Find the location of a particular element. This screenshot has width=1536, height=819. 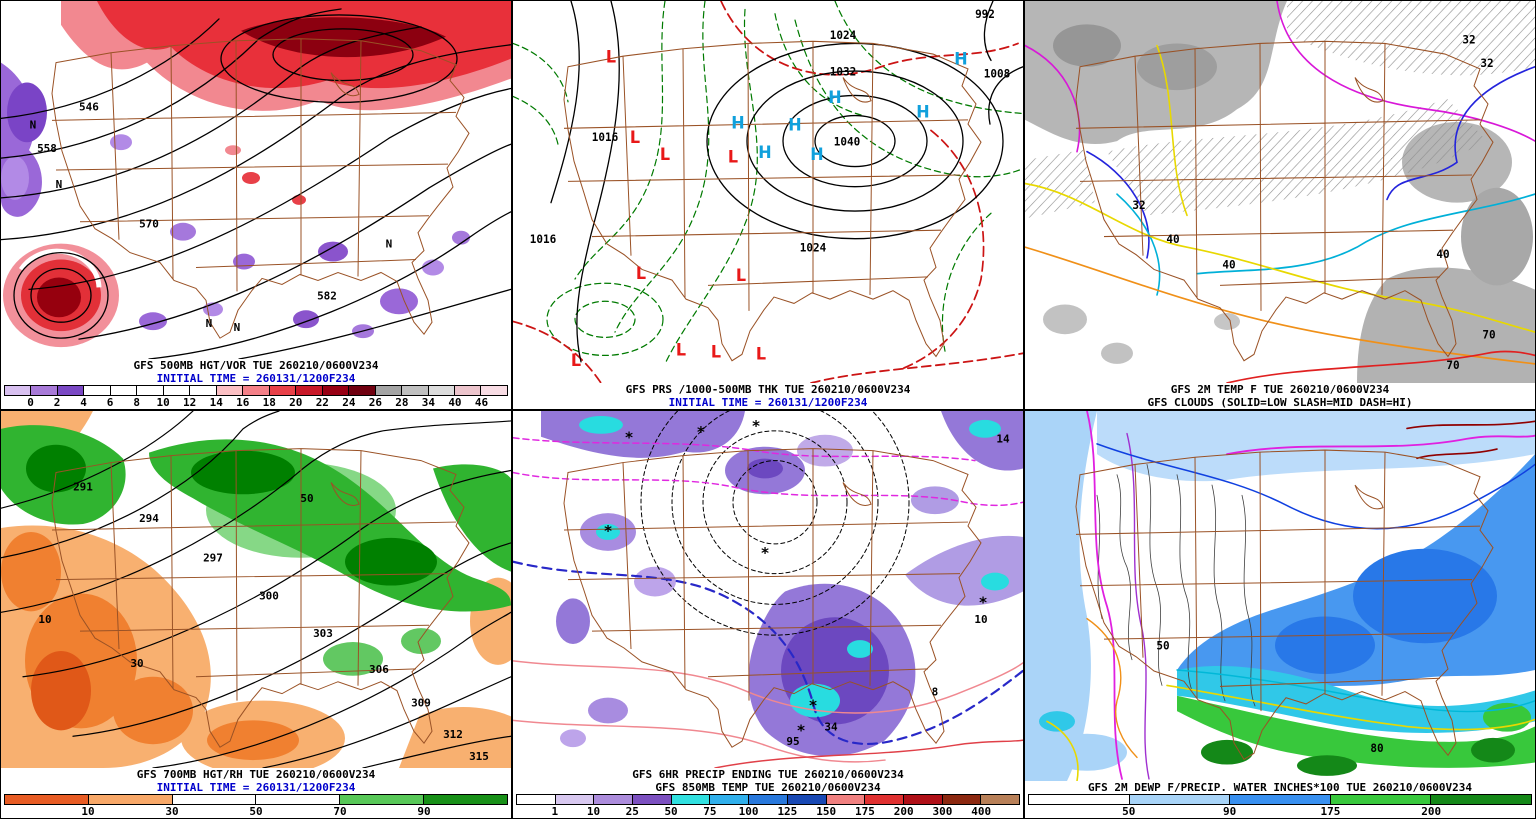

colorbar-tick-label: 14 is located at coordinates (216, 402).